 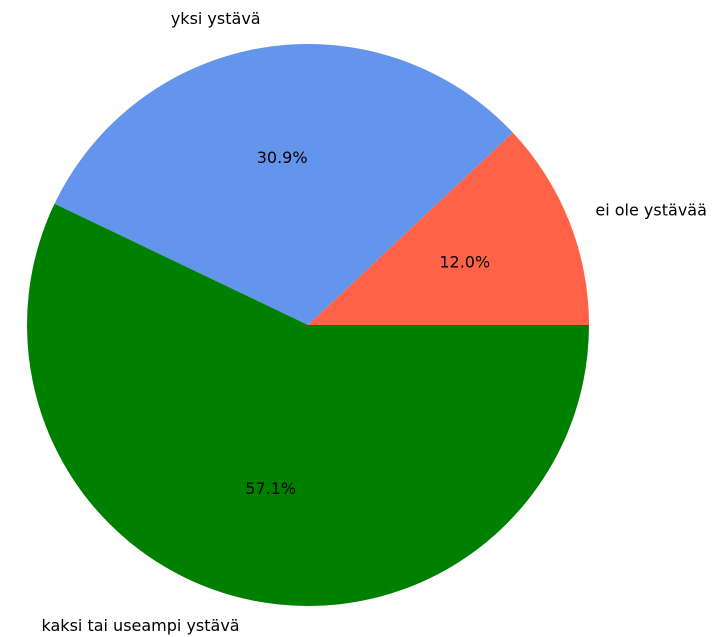 What do you see at coordinates (464, 261) in the screenshot?
I see `percent-label: 12.0%` at bounding box center [464, 261].